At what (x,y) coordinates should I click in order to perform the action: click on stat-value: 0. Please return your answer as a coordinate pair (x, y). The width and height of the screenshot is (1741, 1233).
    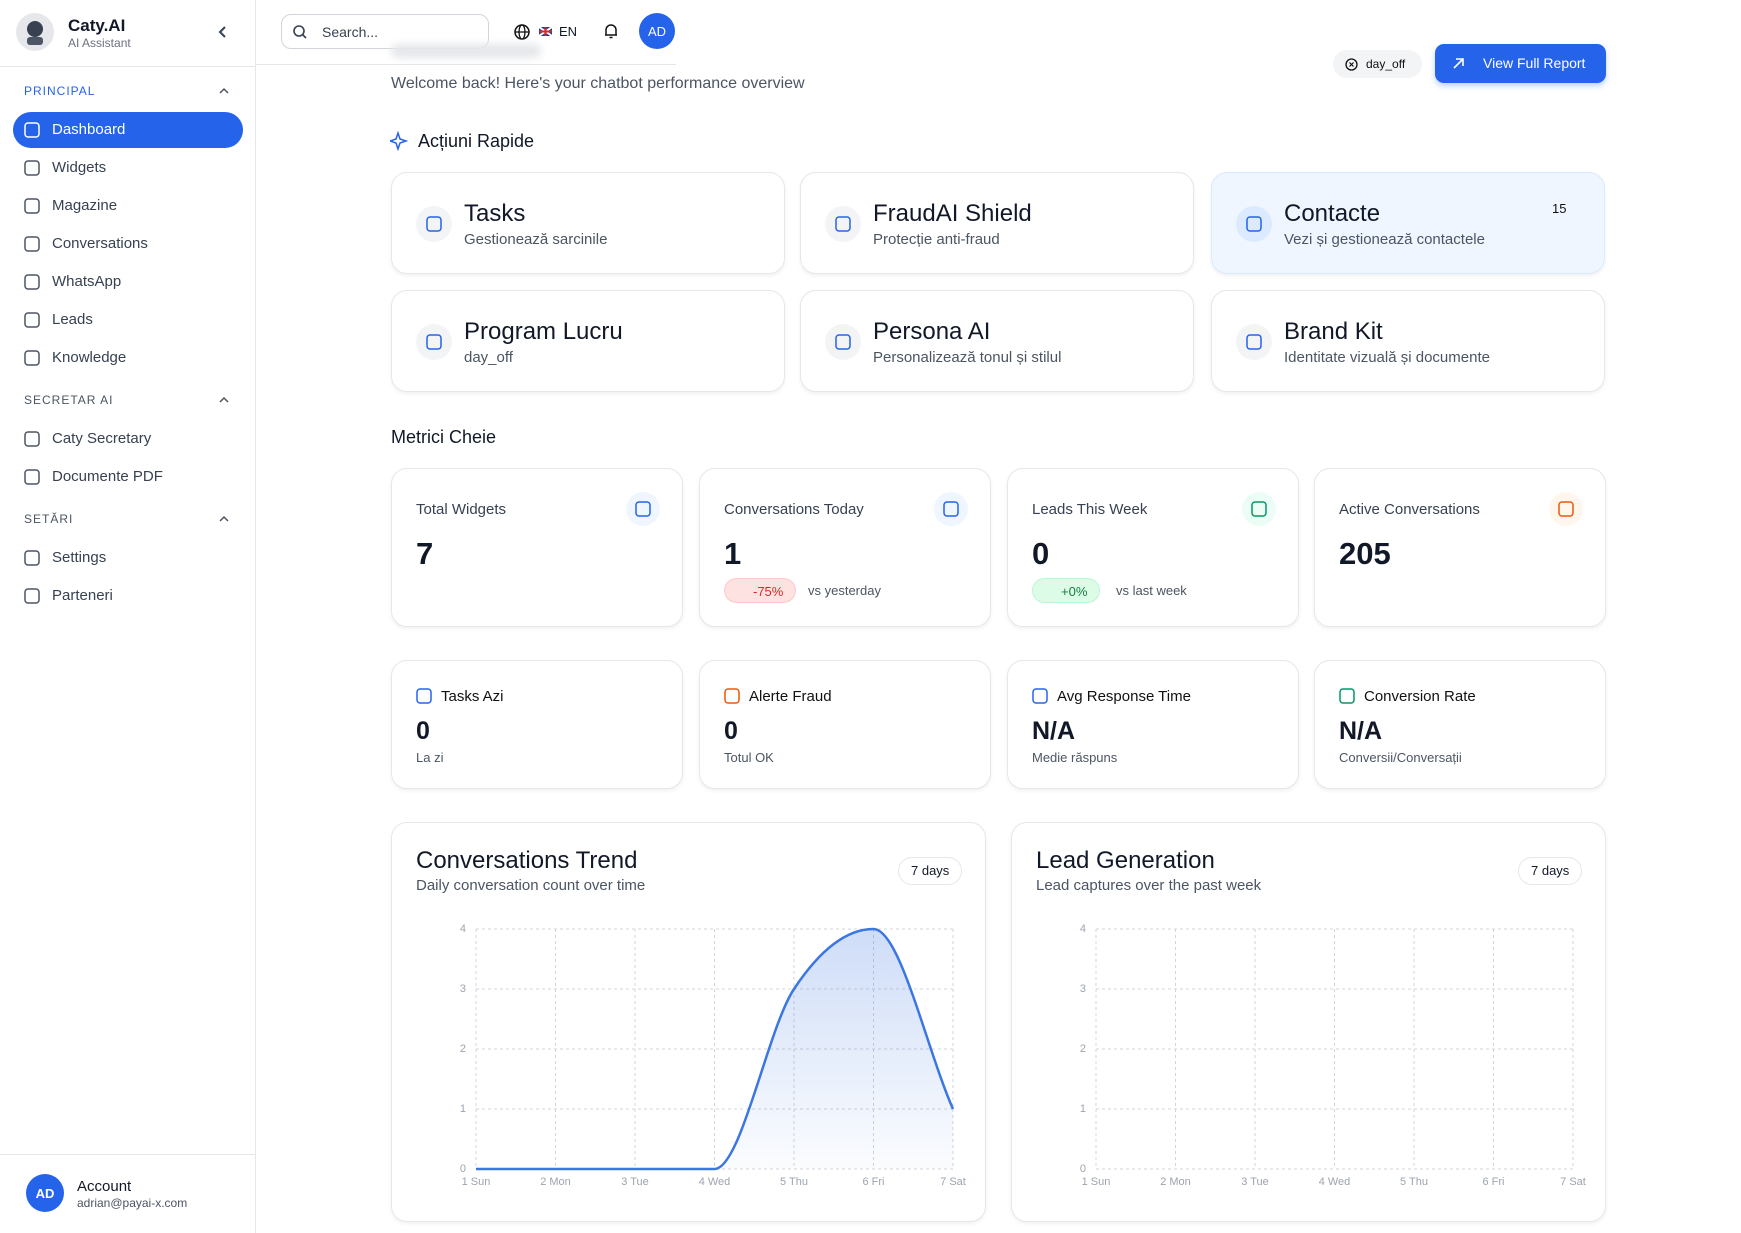
    Looking at the image, I should click on (731, 731).